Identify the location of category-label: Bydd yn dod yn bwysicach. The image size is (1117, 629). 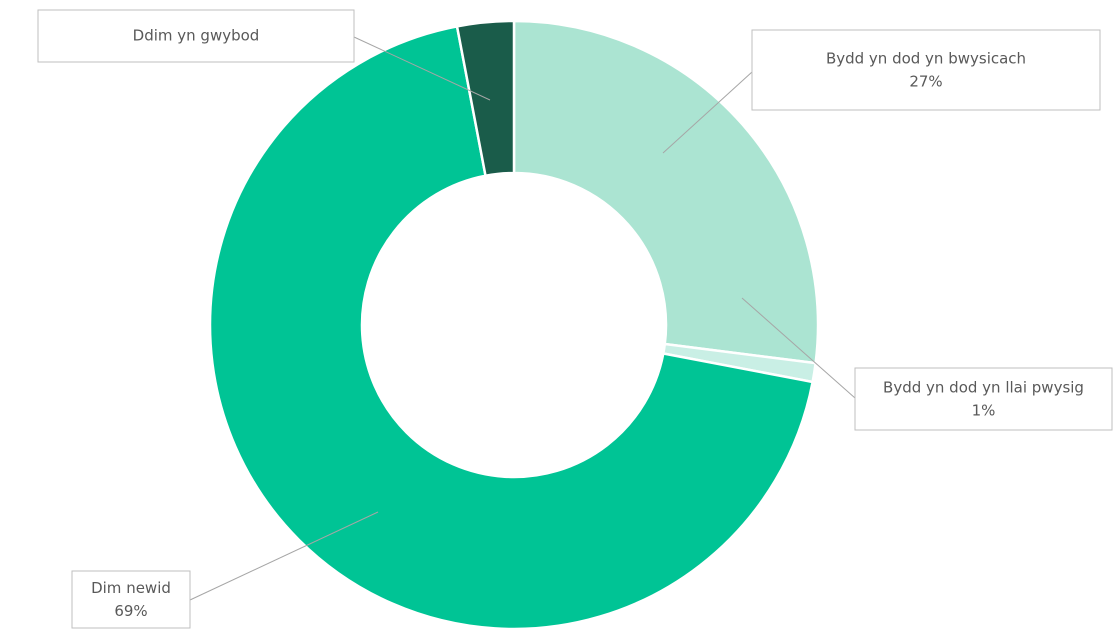
(926, 59).